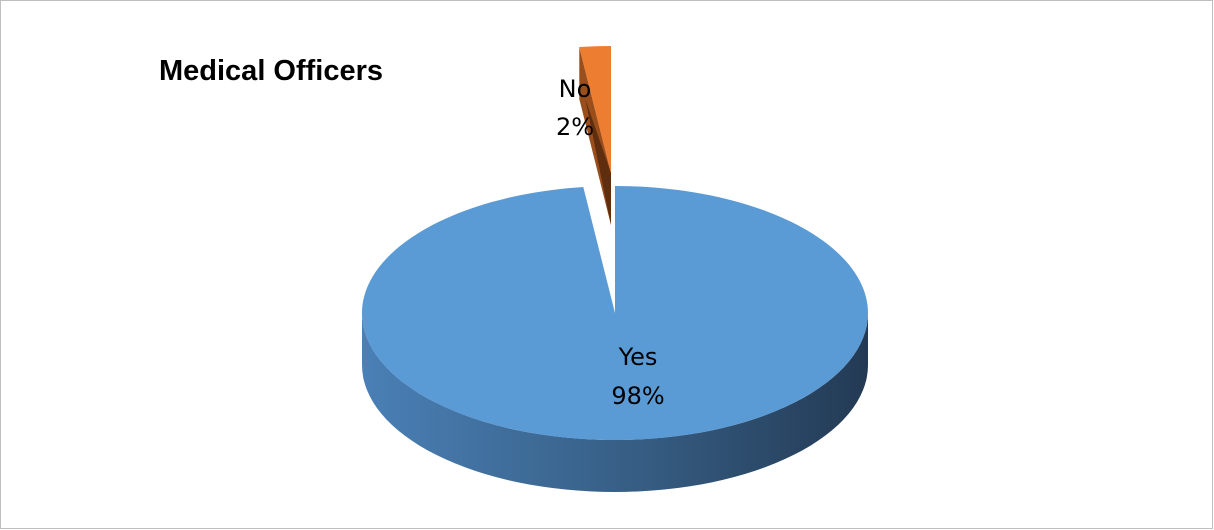 The width and height of the screenshot is (1214, 530). What do you see at coordinates (637, 396) in the screenshot?
I see `data-label-yes-percent: 98%` at bounding box center [637, 396].